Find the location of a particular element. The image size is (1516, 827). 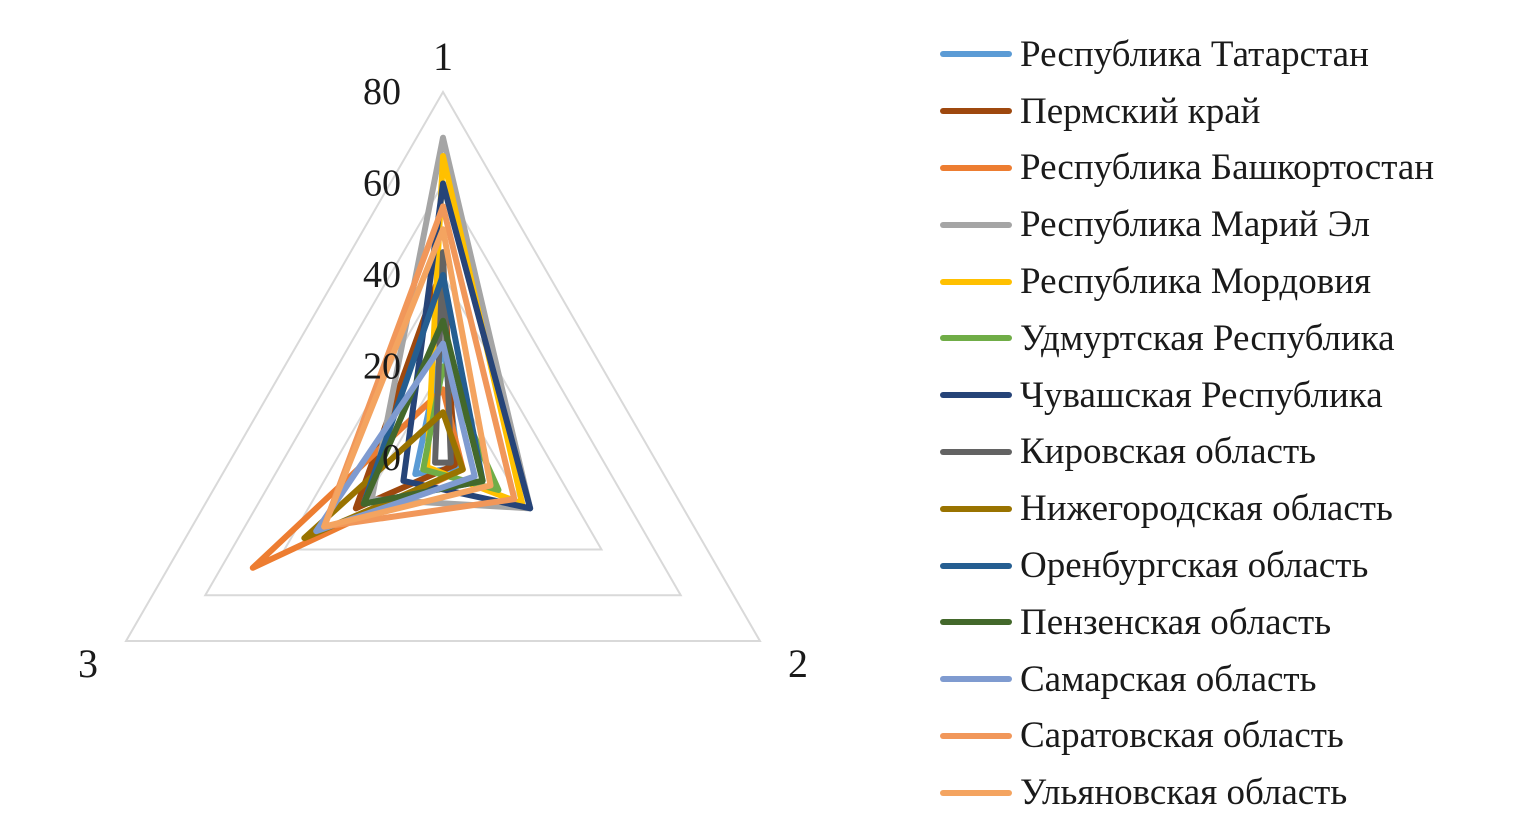

legend-label: Кировская область is located at coordinates (1168, 452).